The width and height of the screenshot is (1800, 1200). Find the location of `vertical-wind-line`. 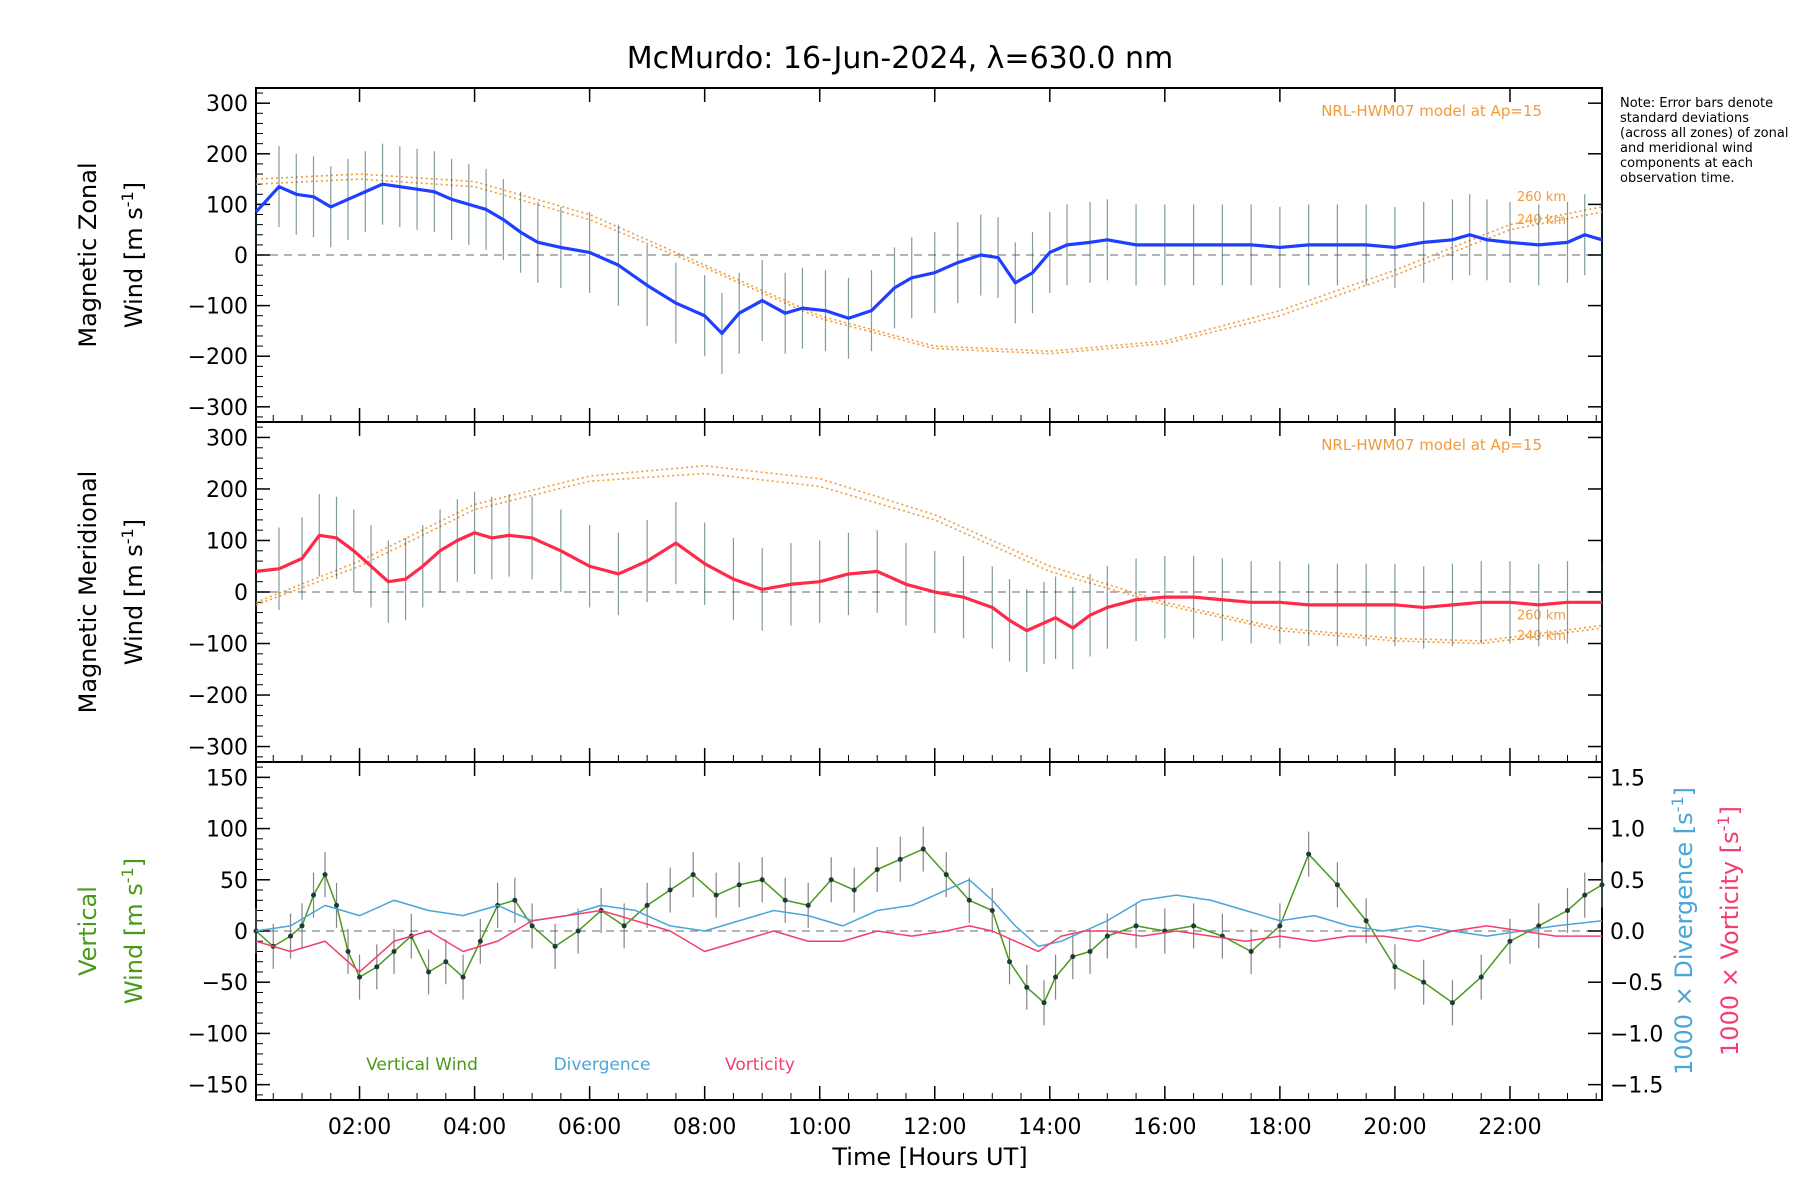

vertical-wind-line is located at coordinates (929, 926).